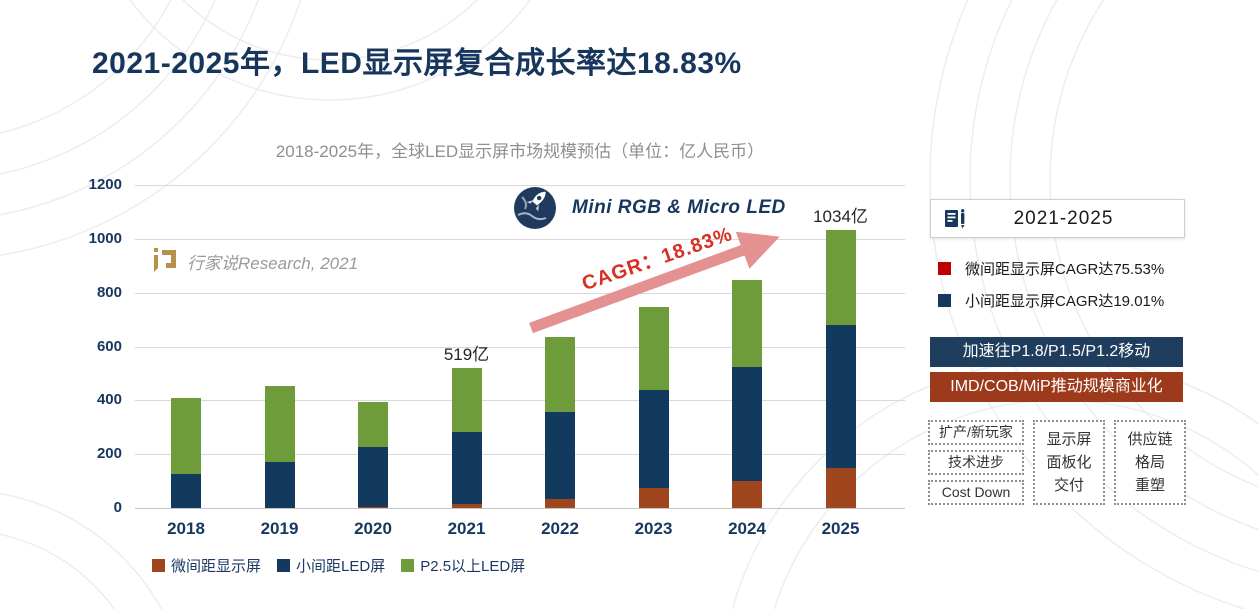  I want to click on y-axis: 0 200 400 600 800 1000 1200, so click(99, 346).